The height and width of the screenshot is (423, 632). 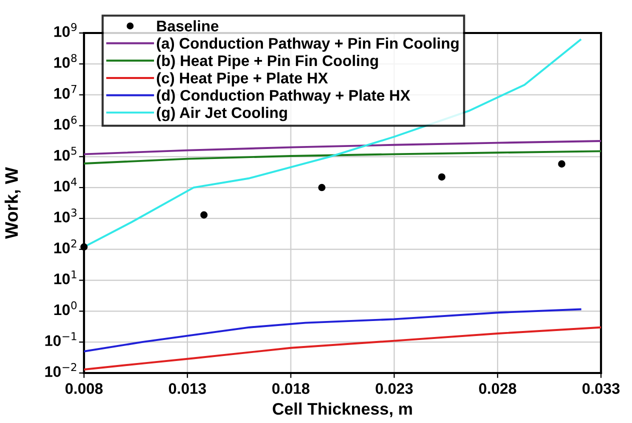 What do you see at coordinates (394, 388) in the screenshot?
I see `x-tick-label: 0.023` at bounding box center [394, 388].